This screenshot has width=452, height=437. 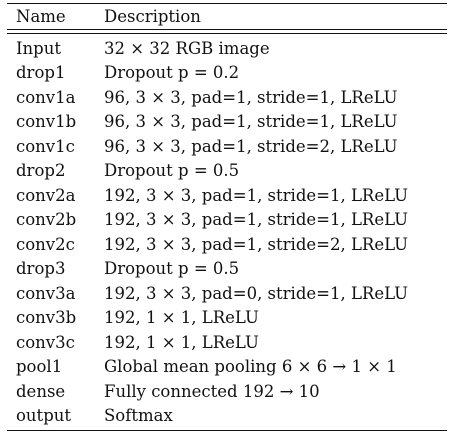 I want to click on layer-description-cell: Fully connected 192 → 10, so click(x=212, y=391).